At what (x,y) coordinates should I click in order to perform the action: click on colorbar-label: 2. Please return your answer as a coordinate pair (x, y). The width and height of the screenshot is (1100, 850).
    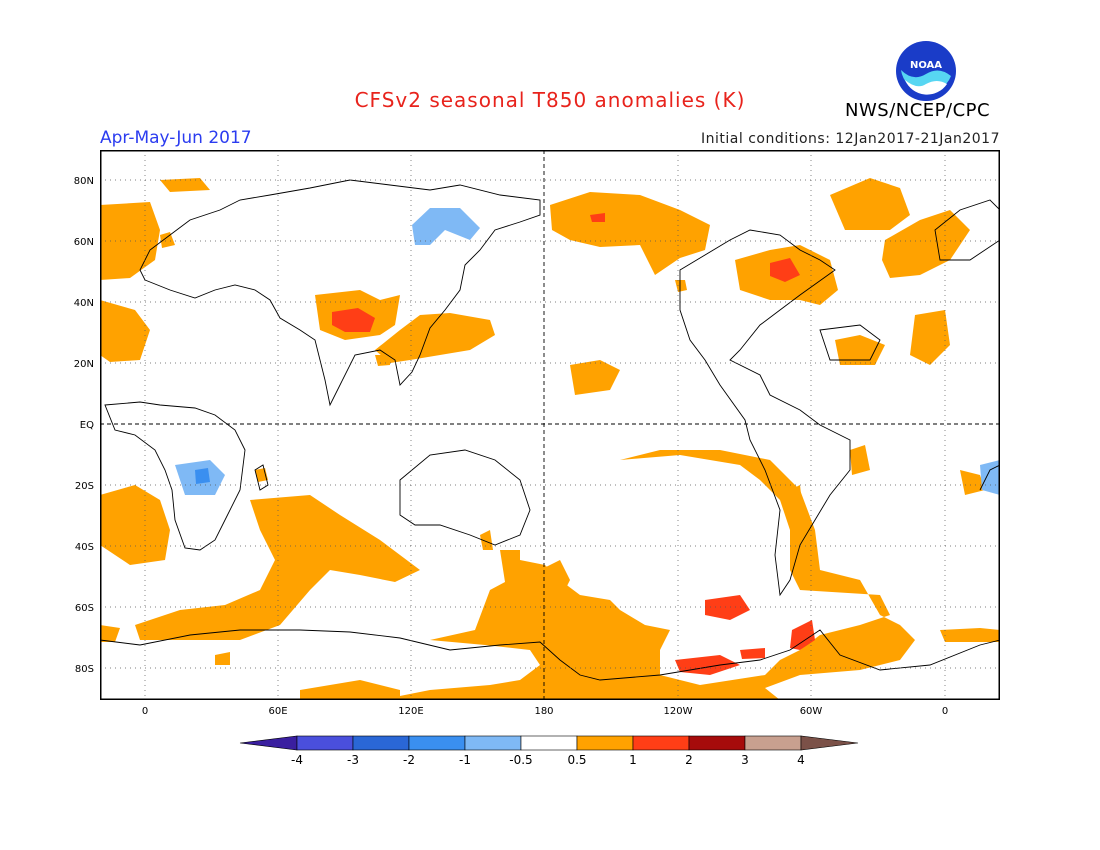
    Looking at the image, I should click on (689, 760).